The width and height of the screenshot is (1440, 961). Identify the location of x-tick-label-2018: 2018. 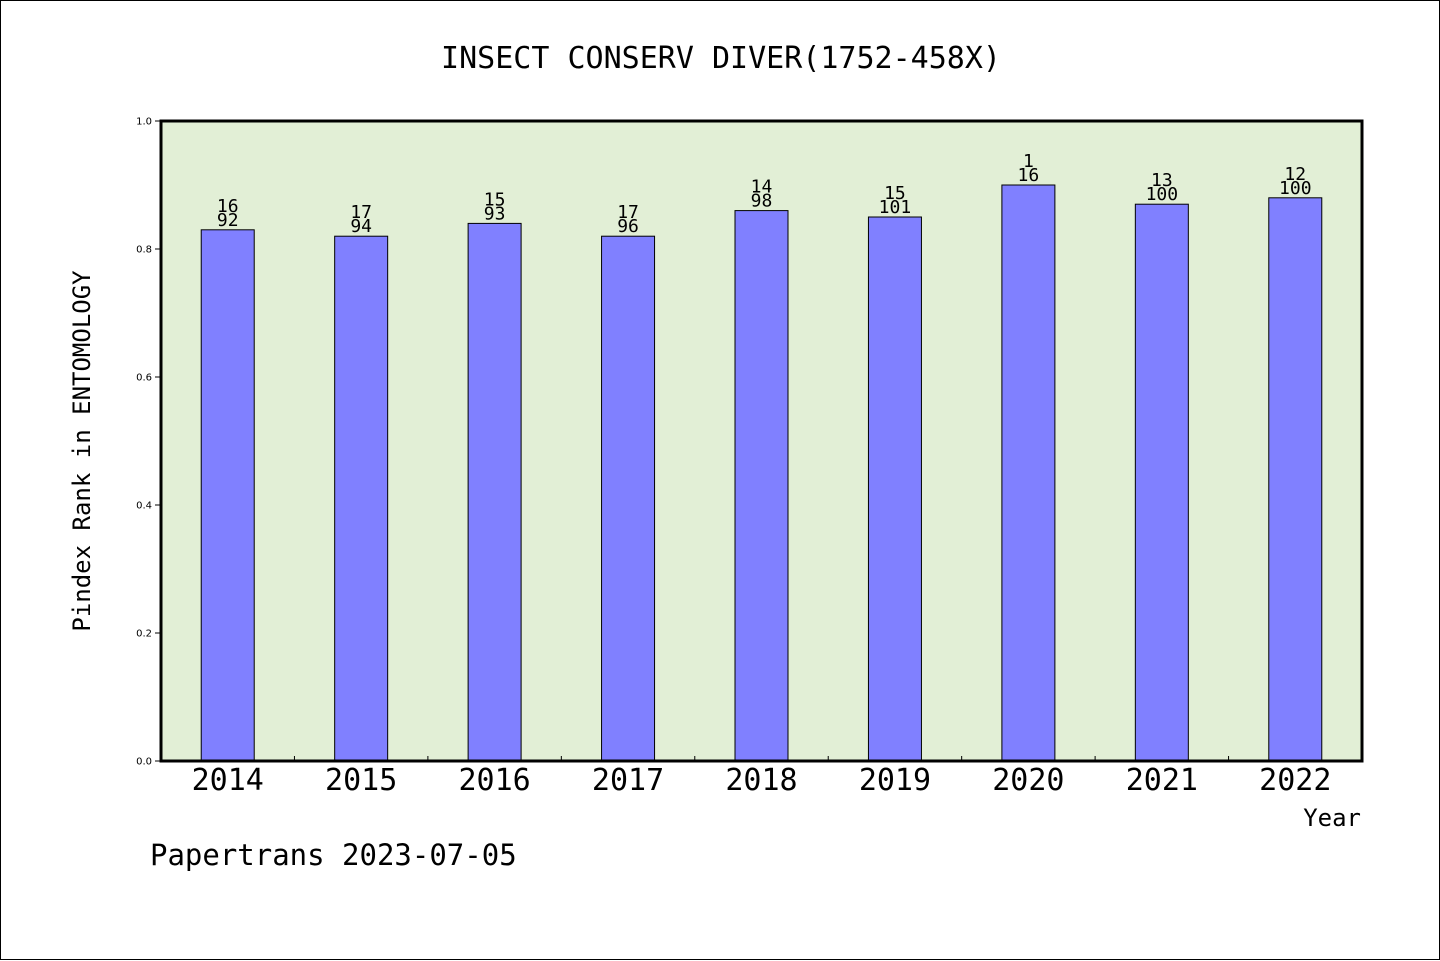
(761, 780).